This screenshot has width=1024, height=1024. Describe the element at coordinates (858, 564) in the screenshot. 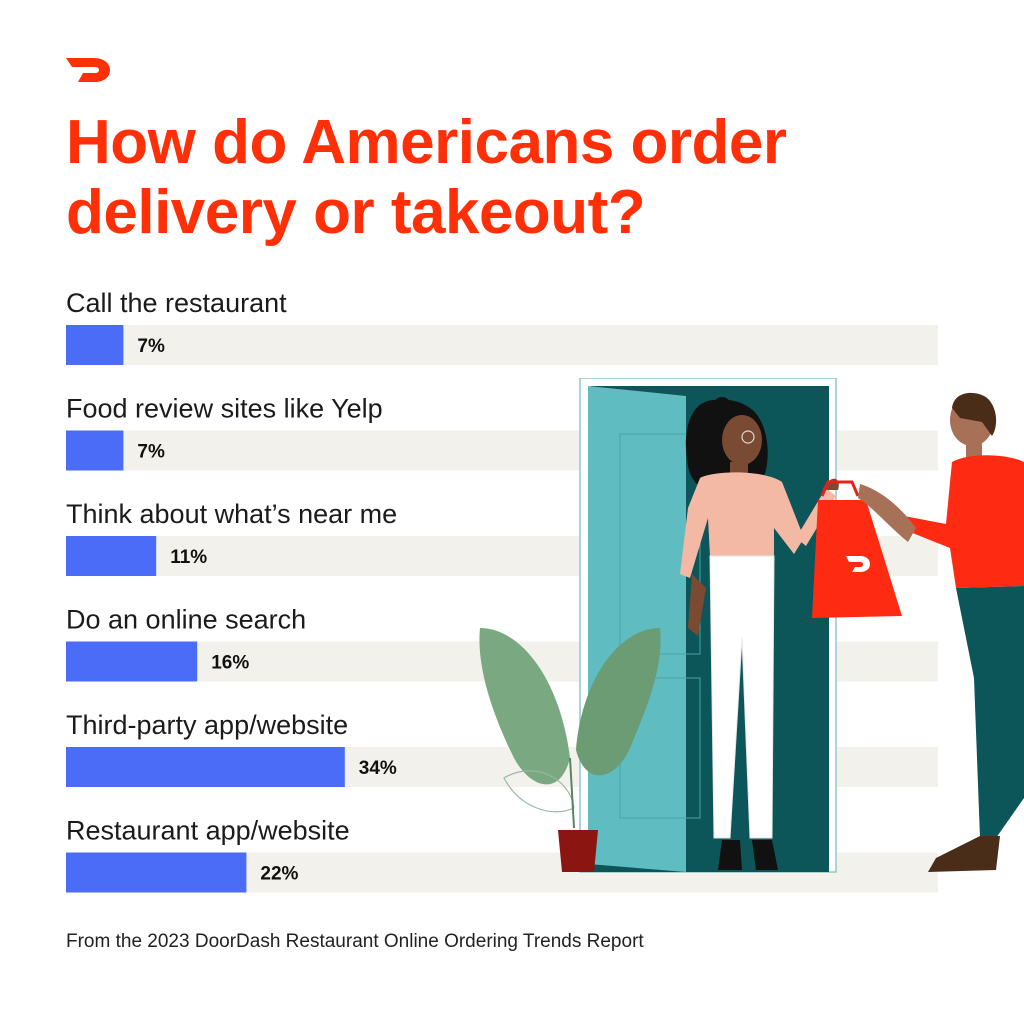

I see `bag-logo-icon` at that location.